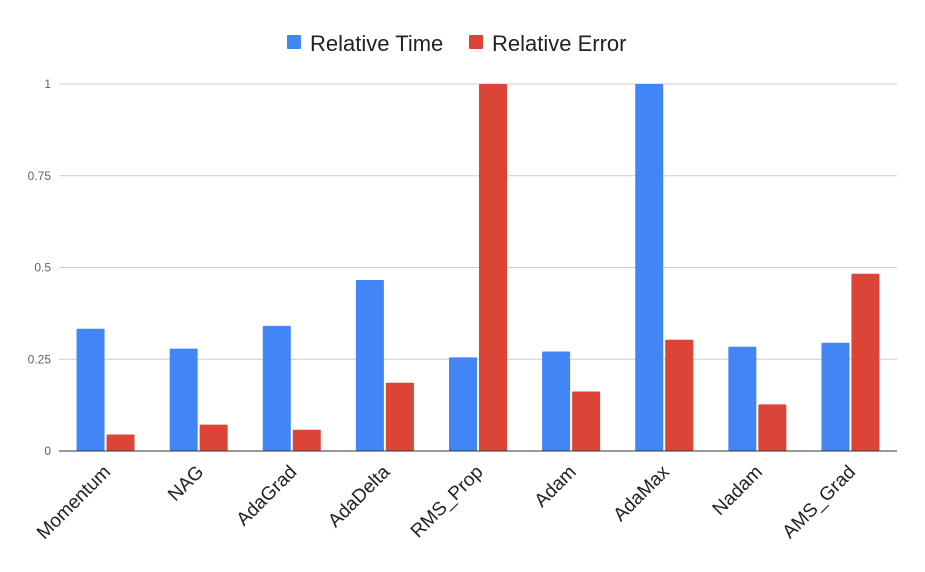 This screenshot has width=925, height=572. What do you see at coordinates (493, 267) in the screenshot?
I see `bar-relative-error-rms_prop` at bounding box center [493, 267].